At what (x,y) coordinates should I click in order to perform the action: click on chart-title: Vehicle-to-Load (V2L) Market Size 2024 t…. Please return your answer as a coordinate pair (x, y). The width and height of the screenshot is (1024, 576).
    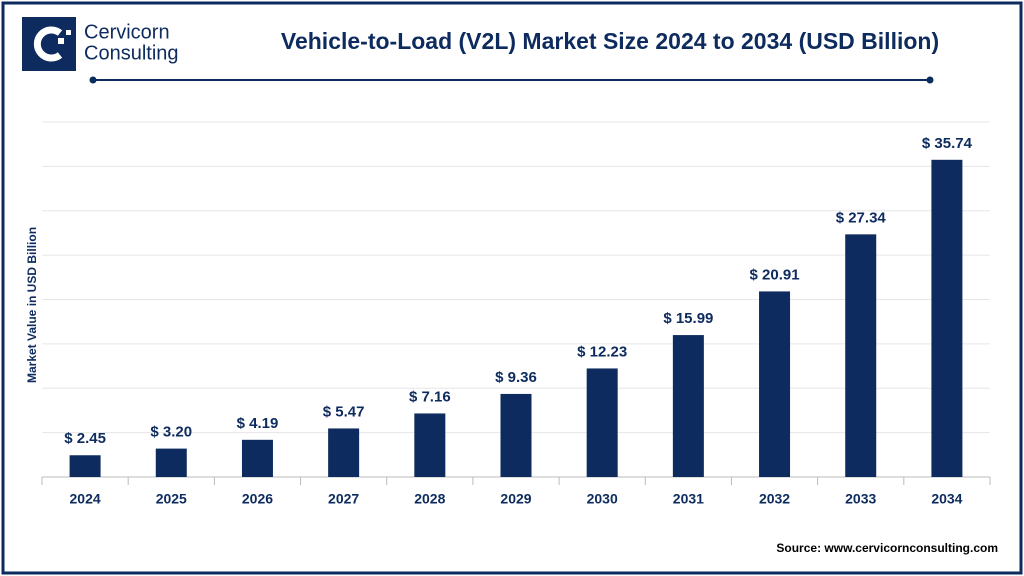
    Looking at the image, I should click on (610, 41).